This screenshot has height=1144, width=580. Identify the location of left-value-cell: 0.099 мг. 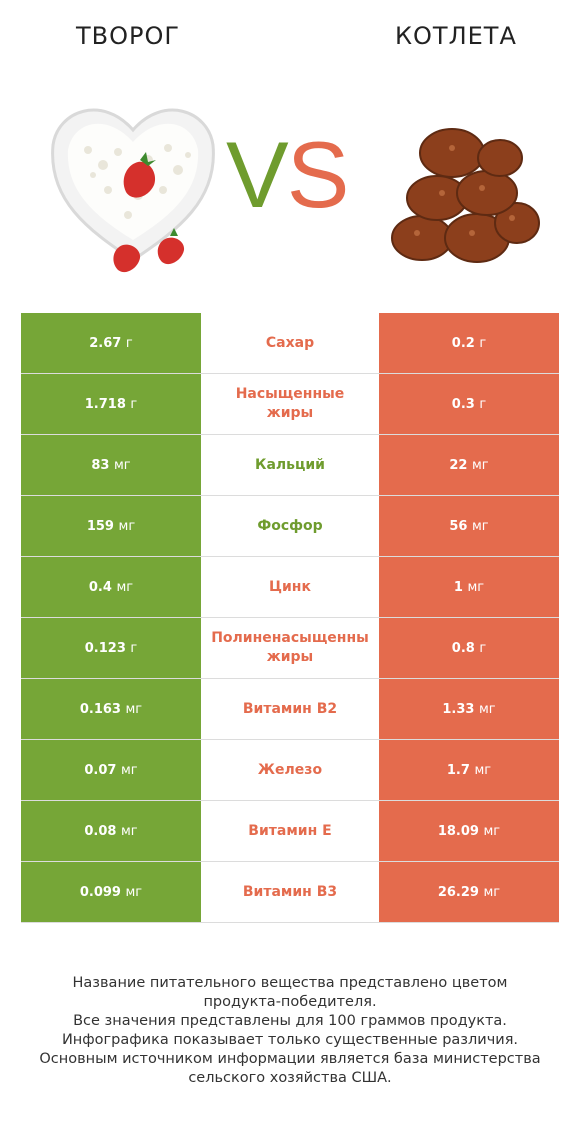
(111, 892).